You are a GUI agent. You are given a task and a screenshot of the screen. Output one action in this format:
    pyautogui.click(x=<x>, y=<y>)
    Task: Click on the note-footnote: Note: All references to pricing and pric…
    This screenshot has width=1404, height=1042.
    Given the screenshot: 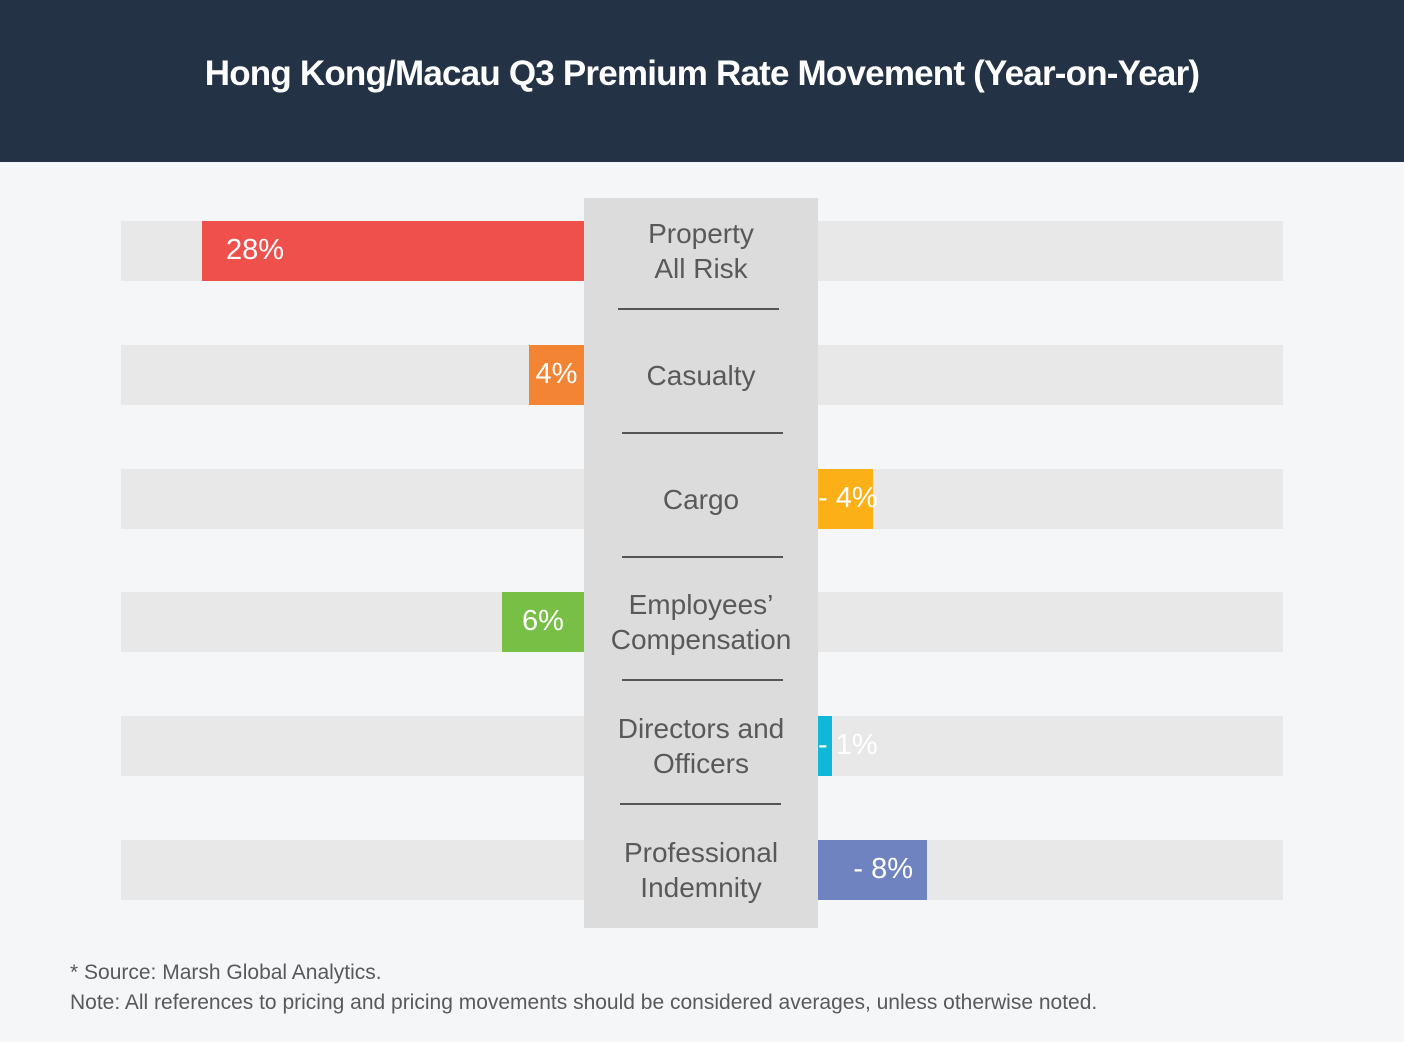 What is the action you would take?
    pyautogui.click(x=584, y=1002)
    